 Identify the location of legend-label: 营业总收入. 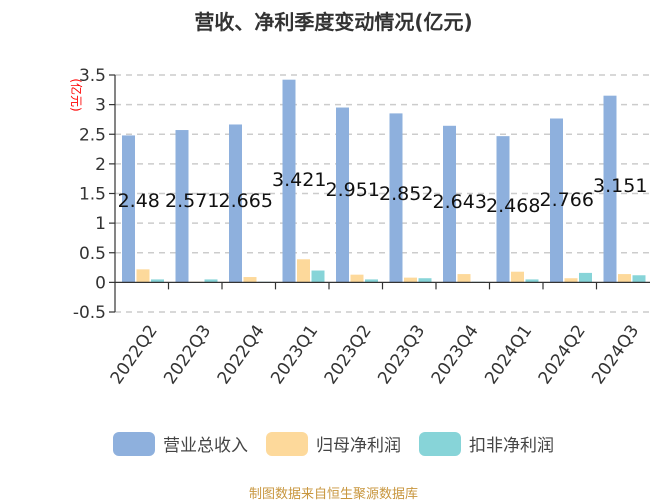
(205, 446).